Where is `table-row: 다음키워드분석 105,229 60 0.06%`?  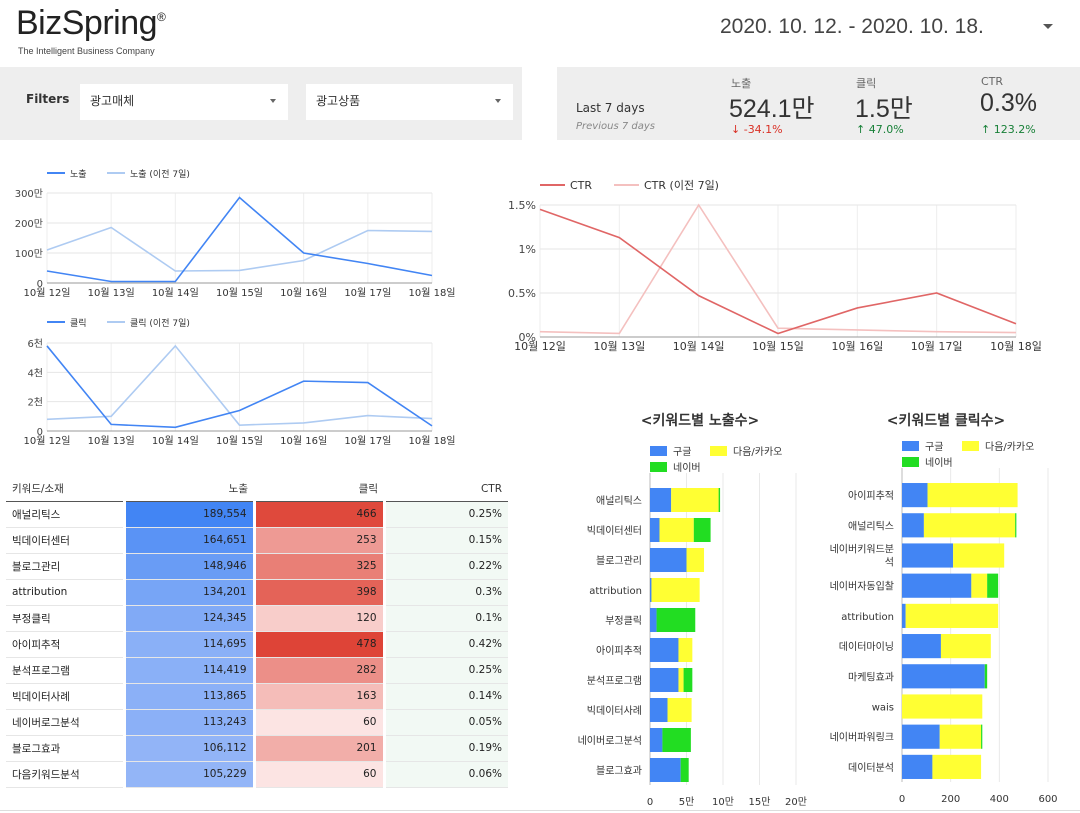 table-row: 다음키워드분석 105,229 60 0.06% is located at coordinates (257, 774).